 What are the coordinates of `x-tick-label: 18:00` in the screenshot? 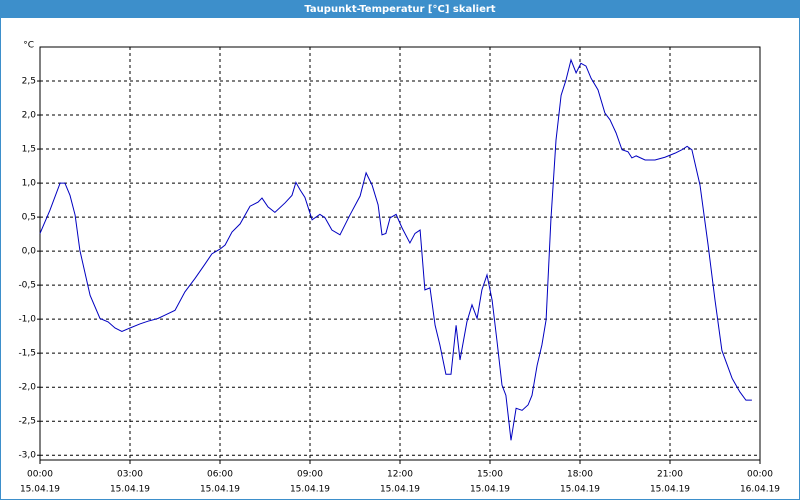 It's located at (580, 475).